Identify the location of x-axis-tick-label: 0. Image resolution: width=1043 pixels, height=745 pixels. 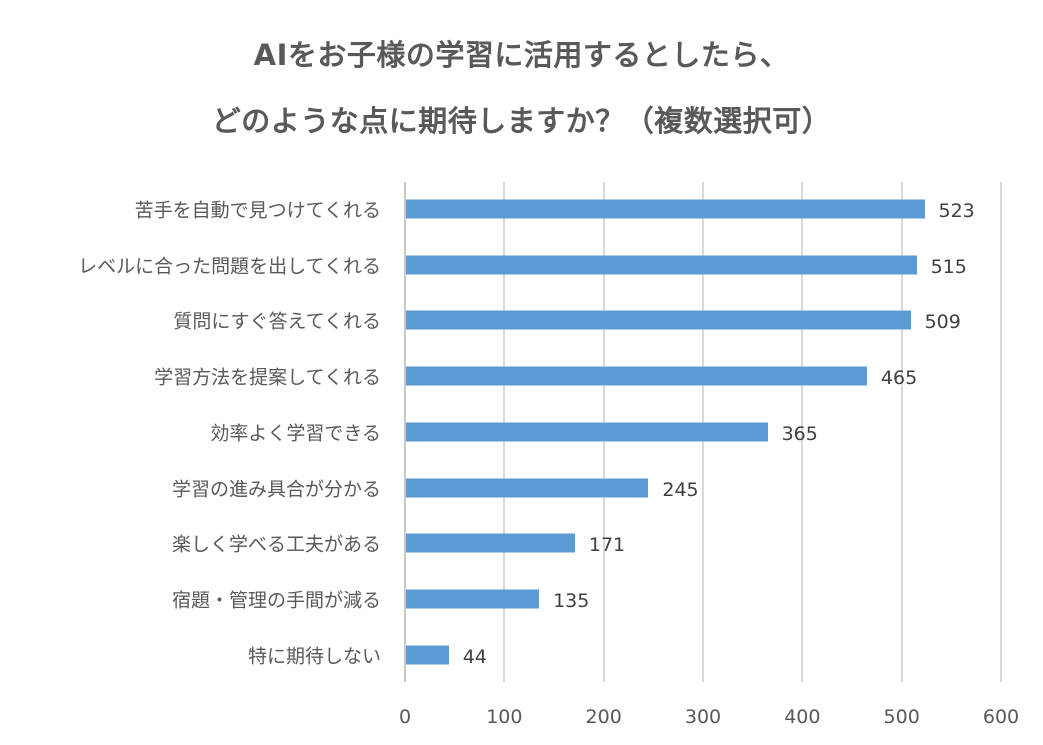
(405, 717).